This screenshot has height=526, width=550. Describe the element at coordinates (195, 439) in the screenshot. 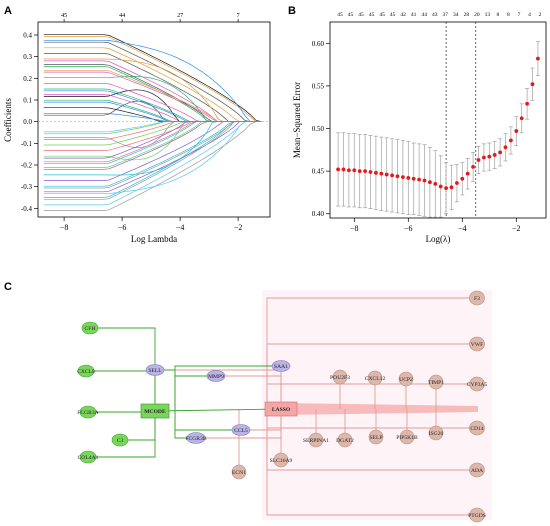

I see `purple-node-label: FCGR3B` at that location.